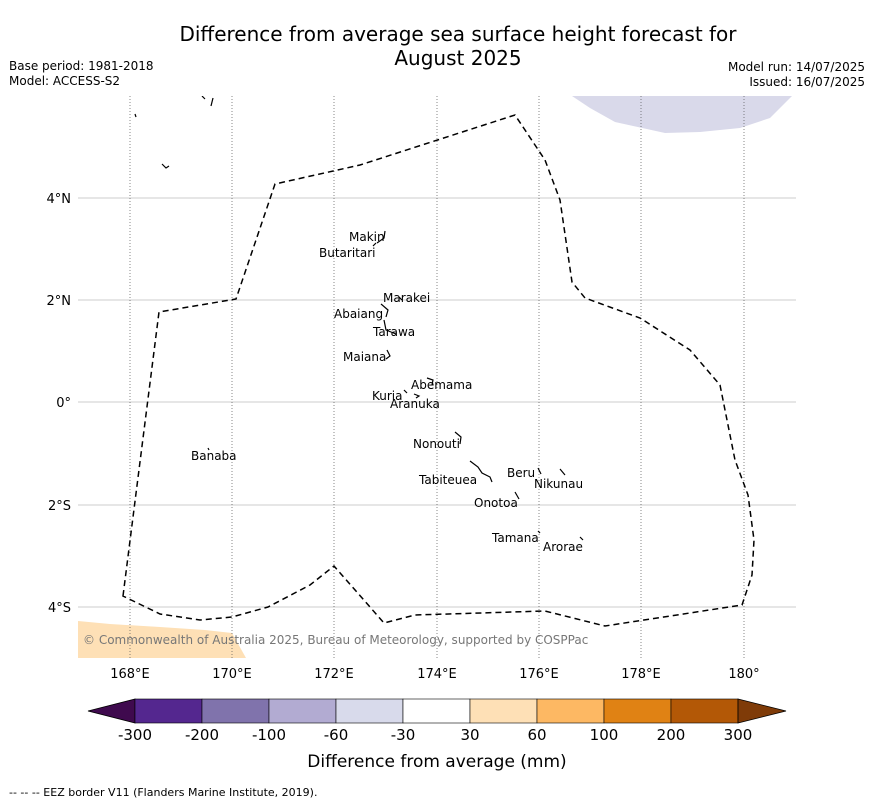 The height and width of the screenshot is (804, 873). Describe the element at coordinates (232, 674) in the screenshot. I see `lon-tick: 170°E` at that location.